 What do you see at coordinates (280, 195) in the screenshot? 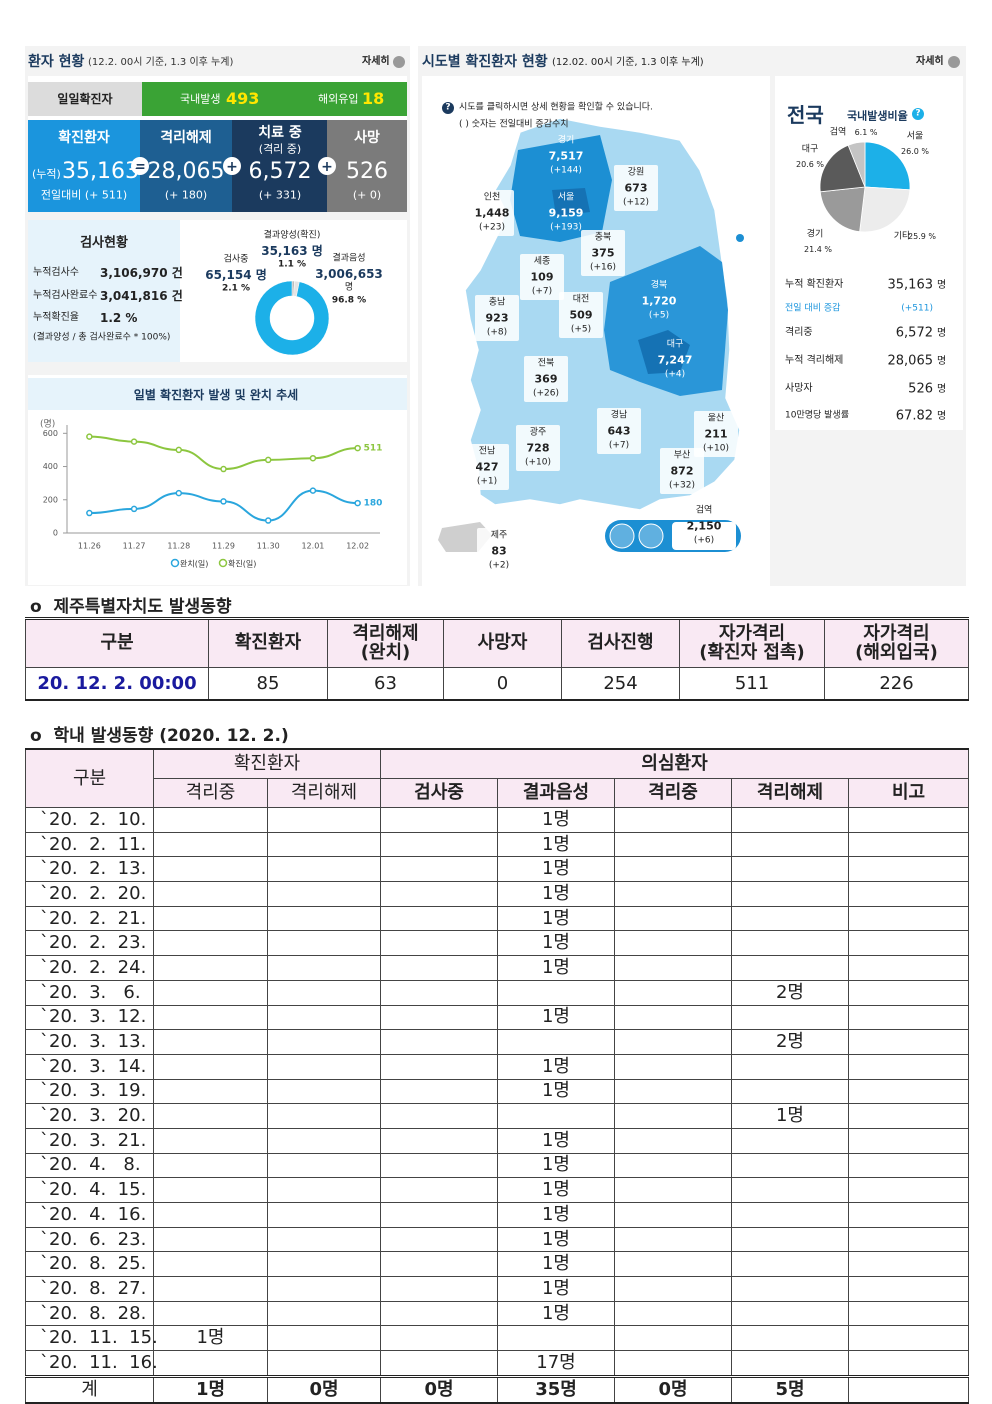
I see `stat-change: (+ 331)` at bounding box center [280, 195].